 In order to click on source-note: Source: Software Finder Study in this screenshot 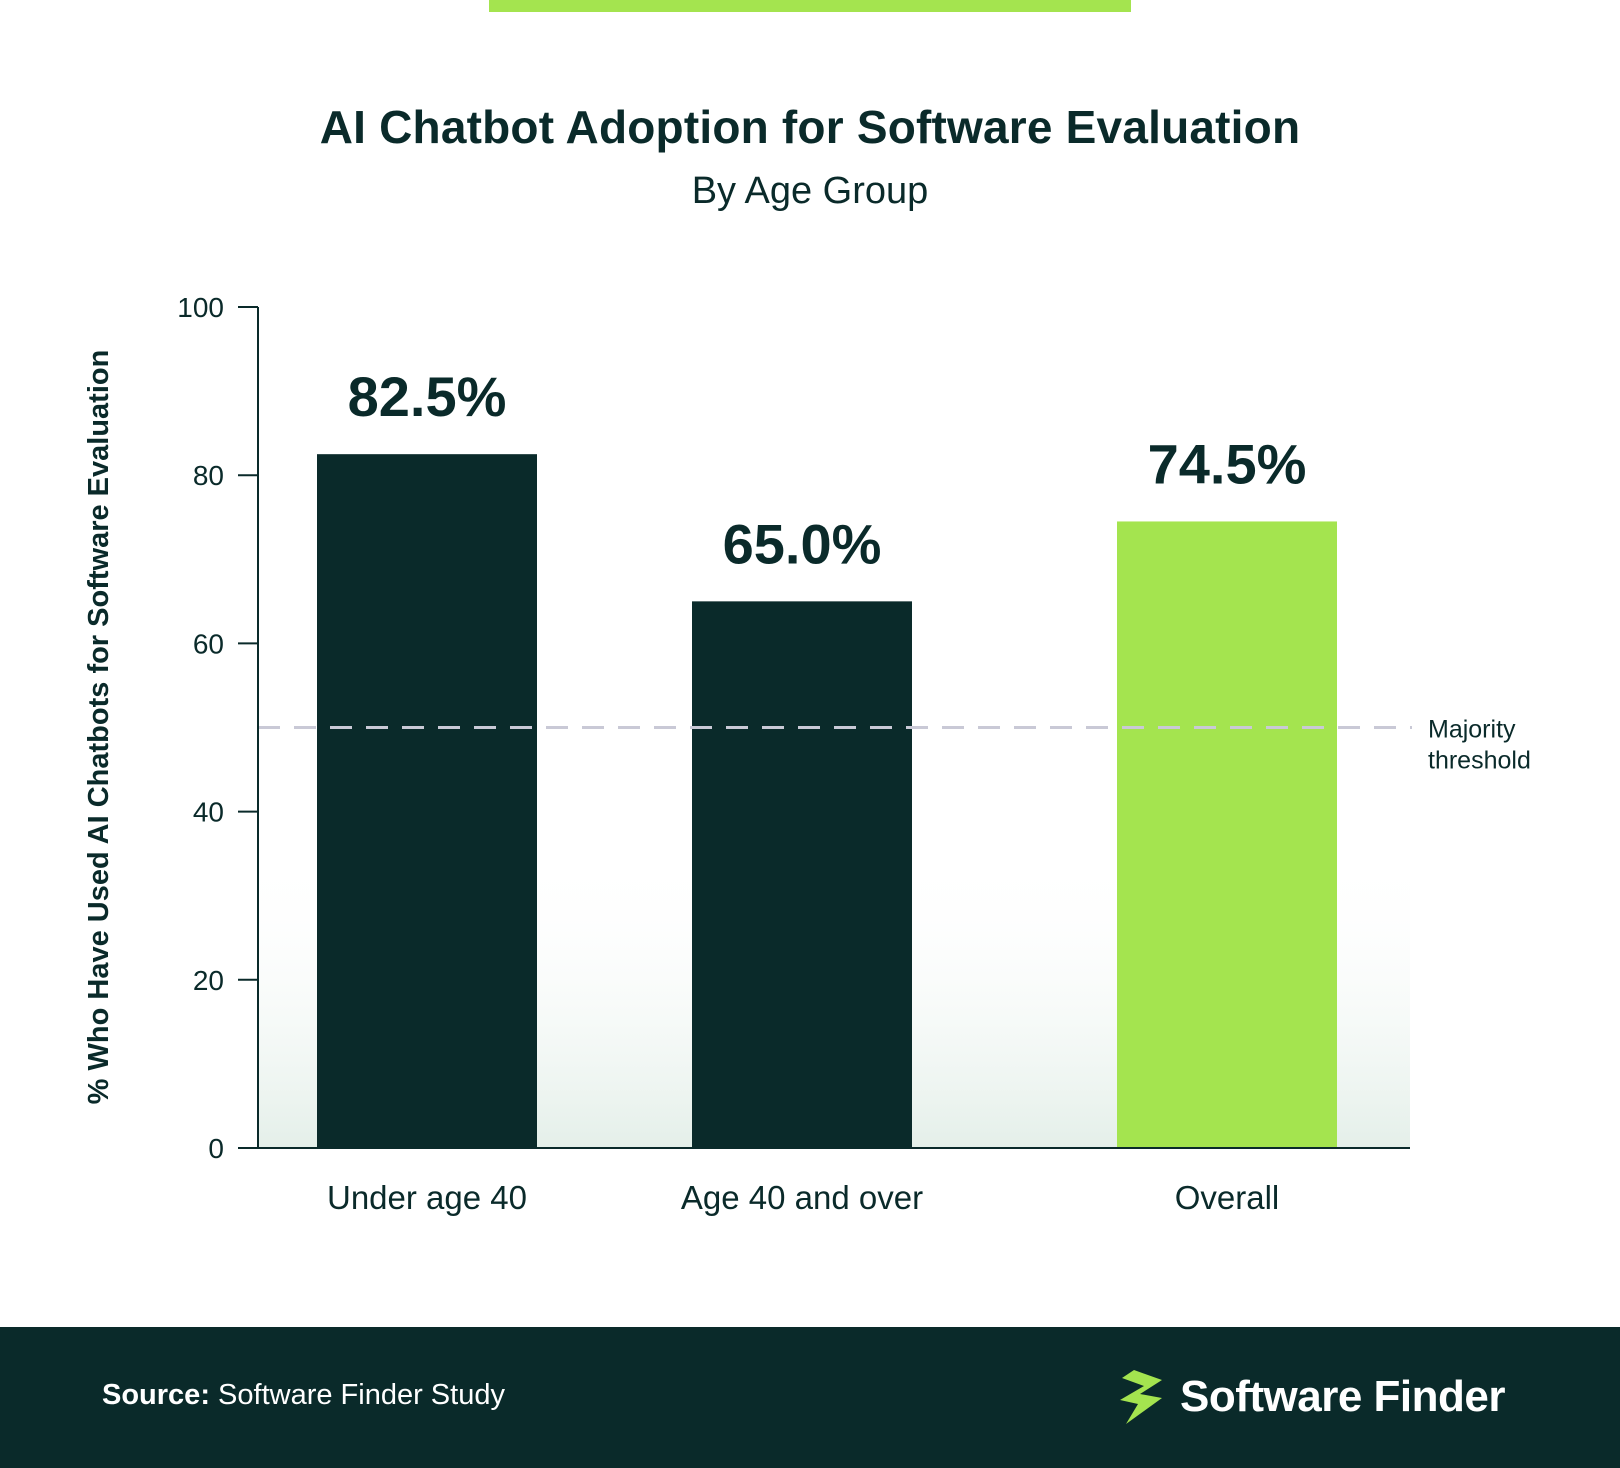, I will do `click(303, 1395)`.